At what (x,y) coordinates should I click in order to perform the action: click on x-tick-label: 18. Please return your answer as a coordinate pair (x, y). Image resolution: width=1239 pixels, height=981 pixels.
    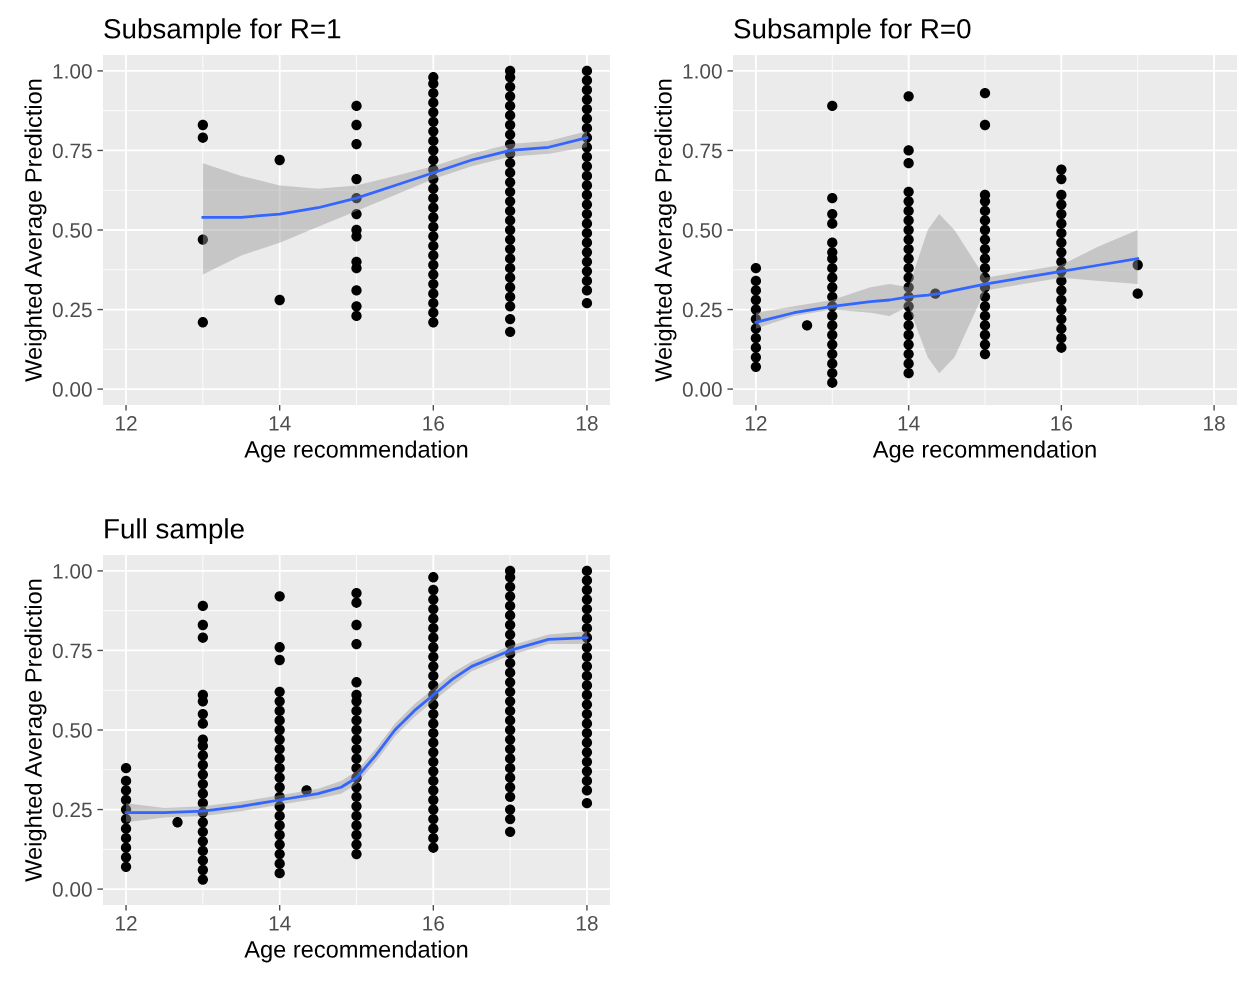
    Looking at the image, I should click on (587, 923).